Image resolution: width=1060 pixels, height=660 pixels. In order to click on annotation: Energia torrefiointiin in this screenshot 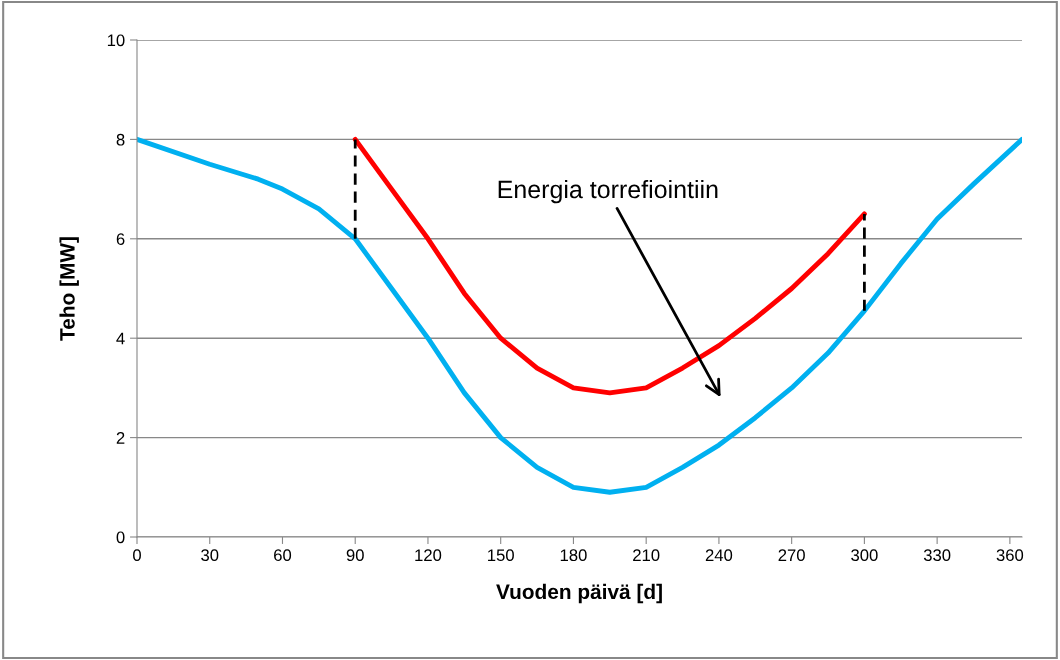, I will do `click(608, 191)`.